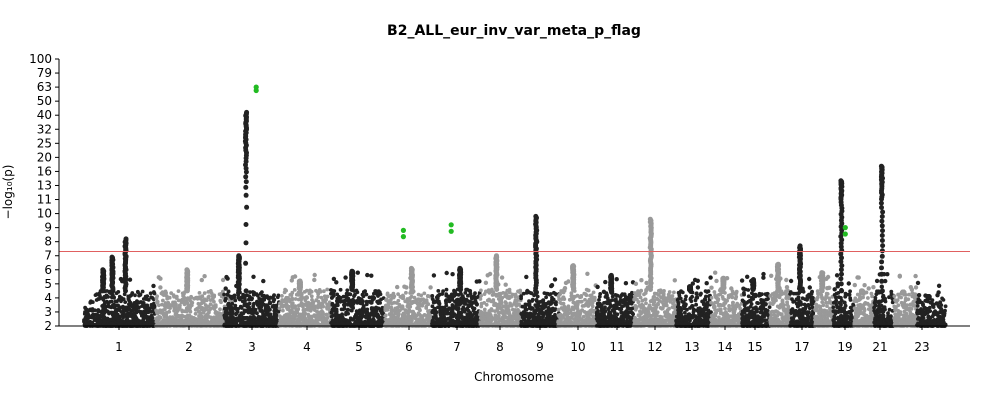  What do you see at coordinates (403, 237) in the screenshot?
I see `chr6-highlight-point` at bounding box center [403, 237].